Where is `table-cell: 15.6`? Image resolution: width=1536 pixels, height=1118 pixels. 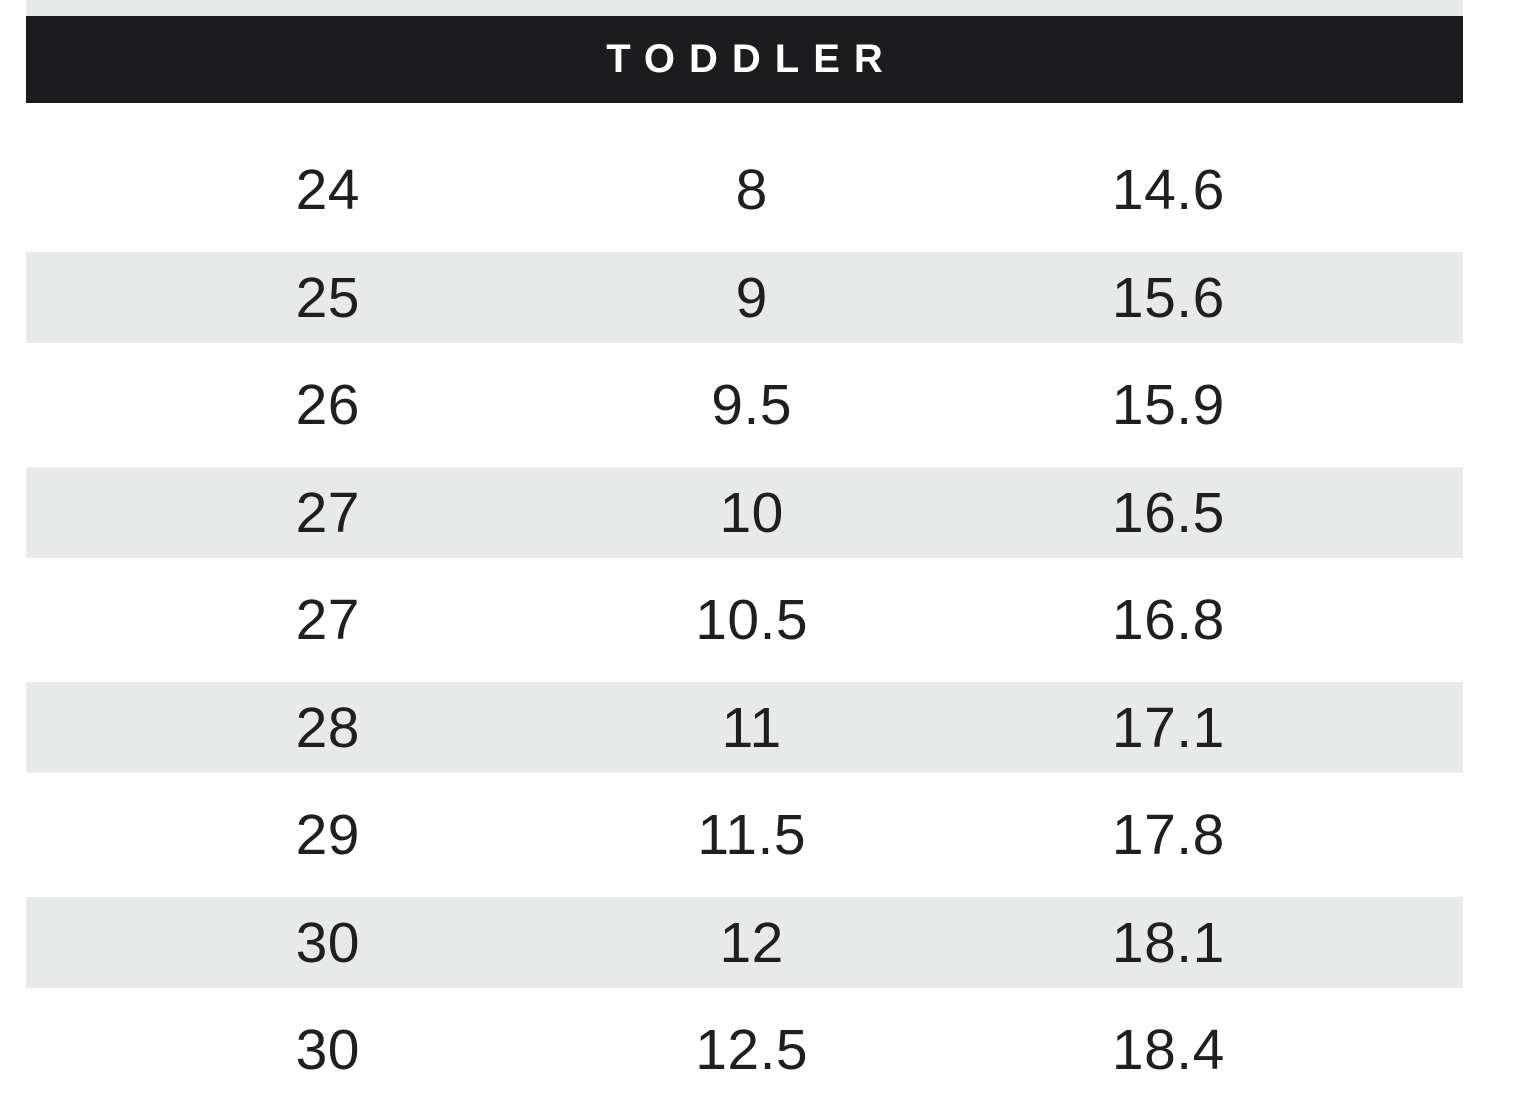 table-cell: 15.6 is located at coordinates (1168, 297).